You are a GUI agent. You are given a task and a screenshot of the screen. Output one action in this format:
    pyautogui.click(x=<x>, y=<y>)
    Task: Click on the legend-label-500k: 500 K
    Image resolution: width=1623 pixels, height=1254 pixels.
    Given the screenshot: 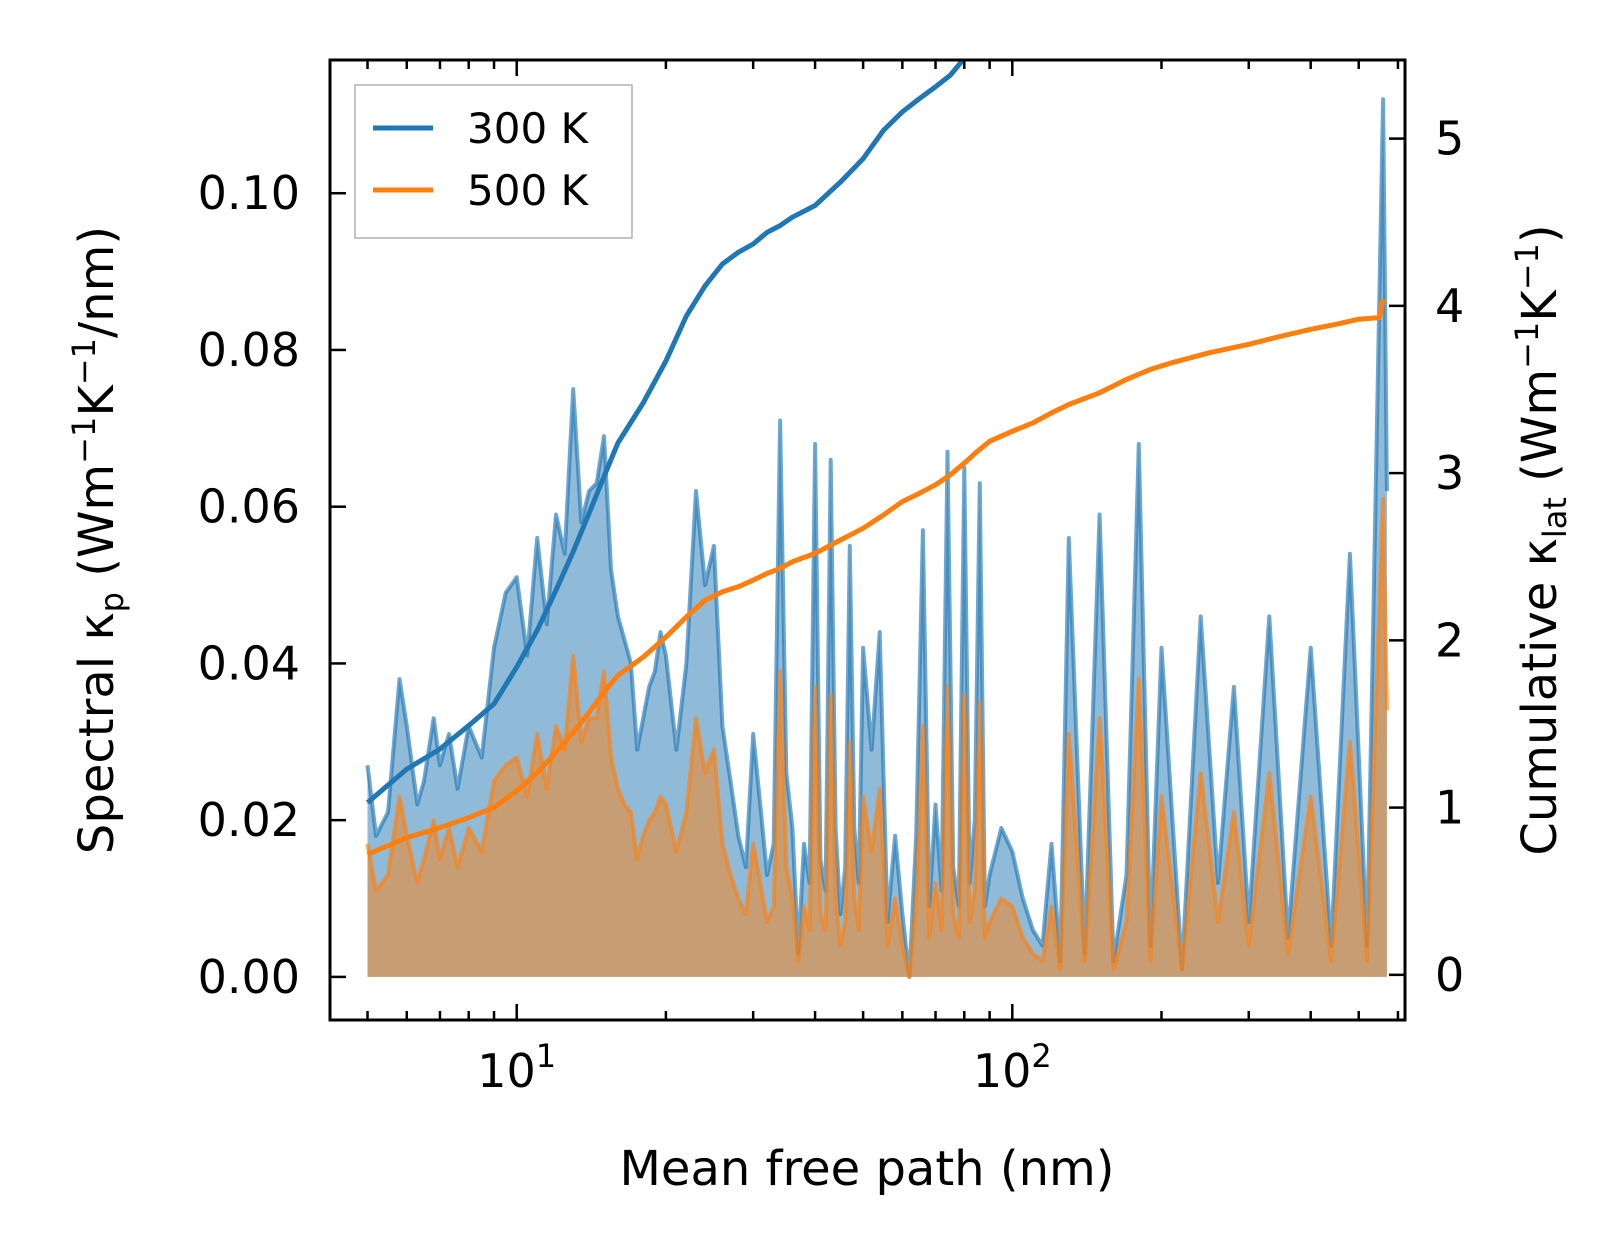 What is the action you would take?
    pyautogui.click(x=528, y=190)
    